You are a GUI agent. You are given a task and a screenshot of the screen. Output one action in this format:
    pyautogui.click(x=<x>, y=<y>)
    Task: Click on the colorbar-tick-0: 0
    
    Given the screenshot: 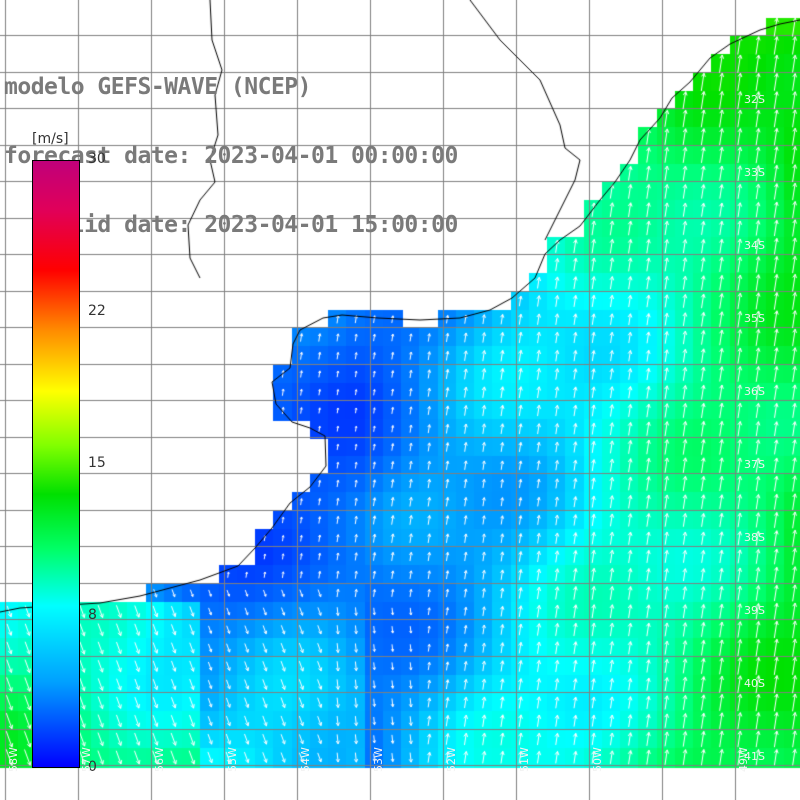 What is the action you would take?
    pyautogui.click(x=92, y=767)
    